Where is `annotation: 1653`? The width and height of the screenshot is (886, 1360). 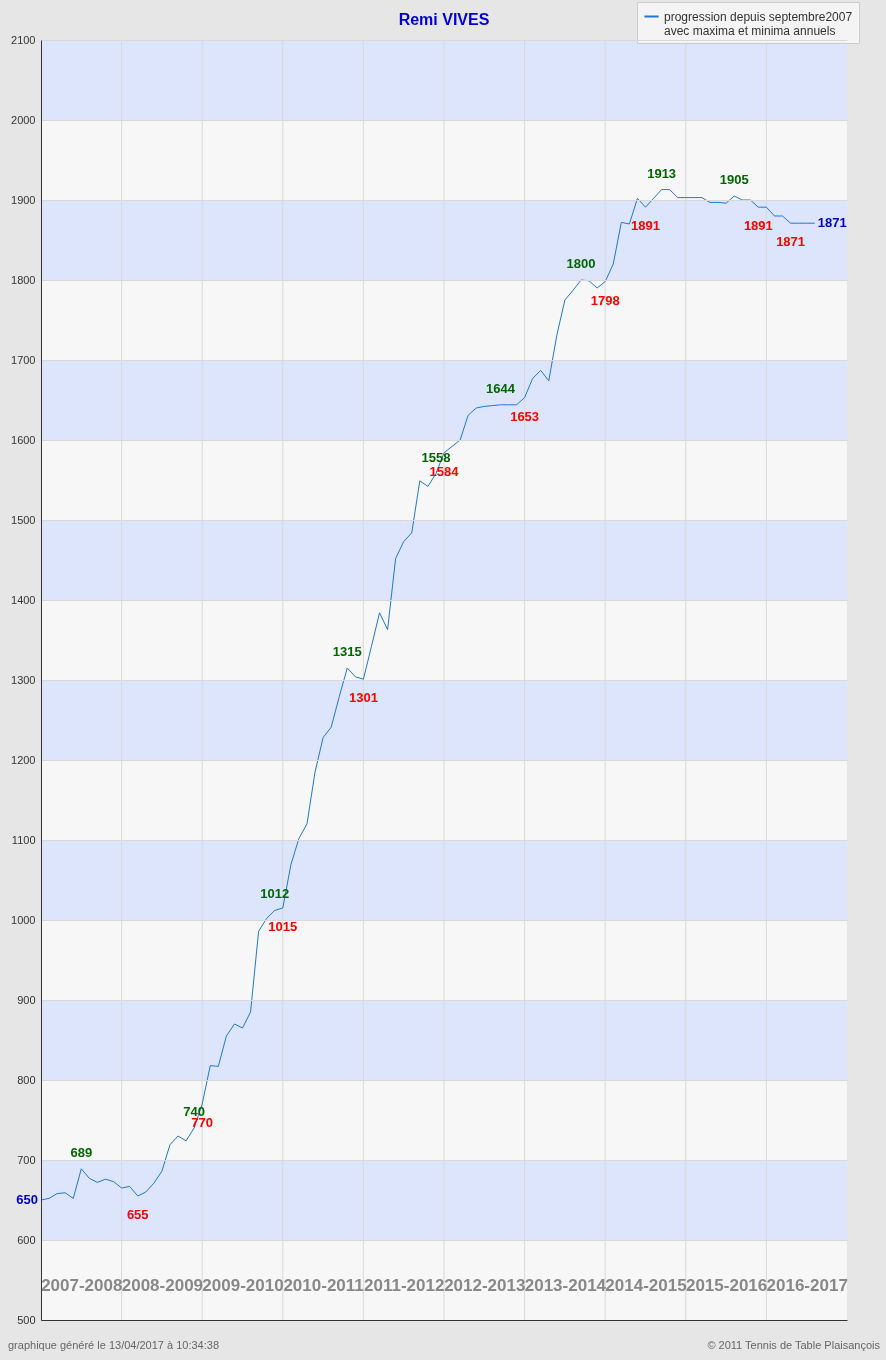 annotation: 1653 is located at coordinates (525, 416).